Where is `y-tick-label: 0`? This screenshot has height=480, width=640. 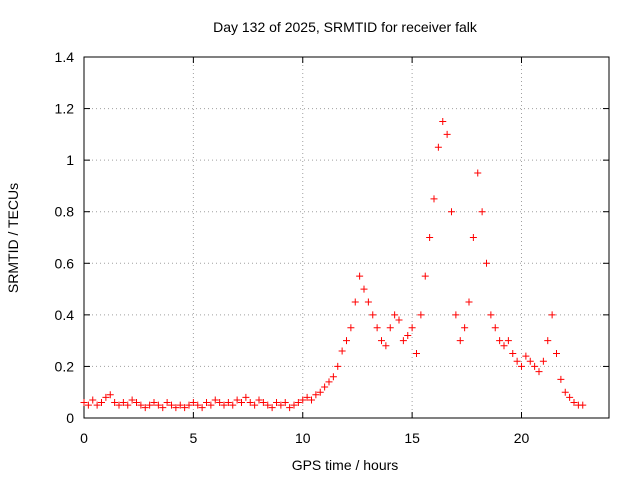 y-tick-label: 0 is located at coordinates (70, 418).